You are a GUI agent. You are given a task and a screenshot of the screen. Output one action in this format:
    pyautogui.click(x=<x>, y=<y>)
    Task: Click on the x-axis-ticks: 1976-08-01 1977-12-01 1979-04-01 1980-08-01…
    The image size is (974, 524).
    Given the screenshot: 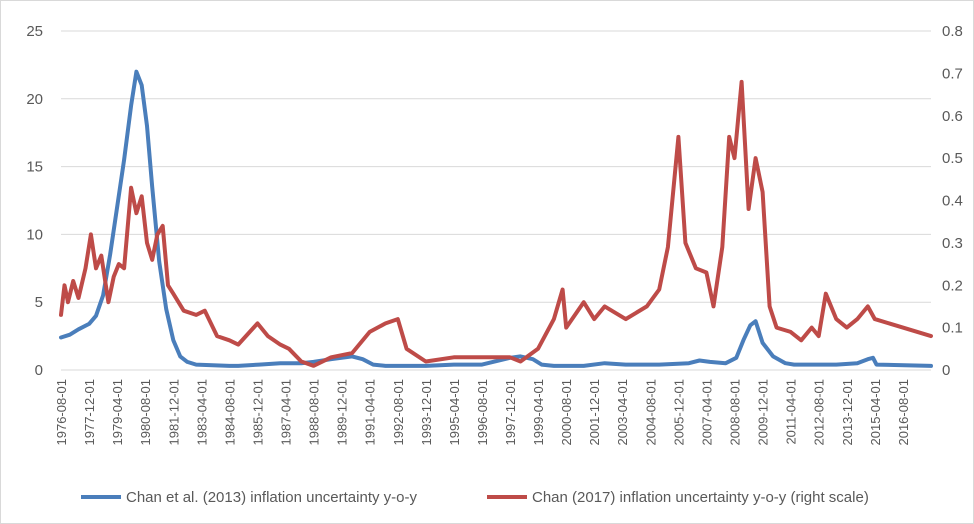 What is the action you would take?
    pyautogui.click(x=482, y=412)
    